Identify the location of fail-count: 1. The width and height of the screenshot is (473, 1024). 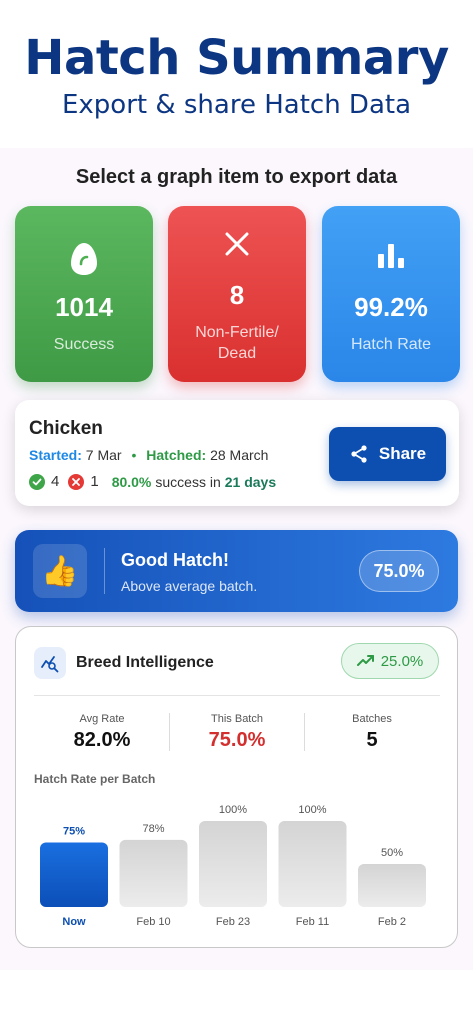
(94, 481).